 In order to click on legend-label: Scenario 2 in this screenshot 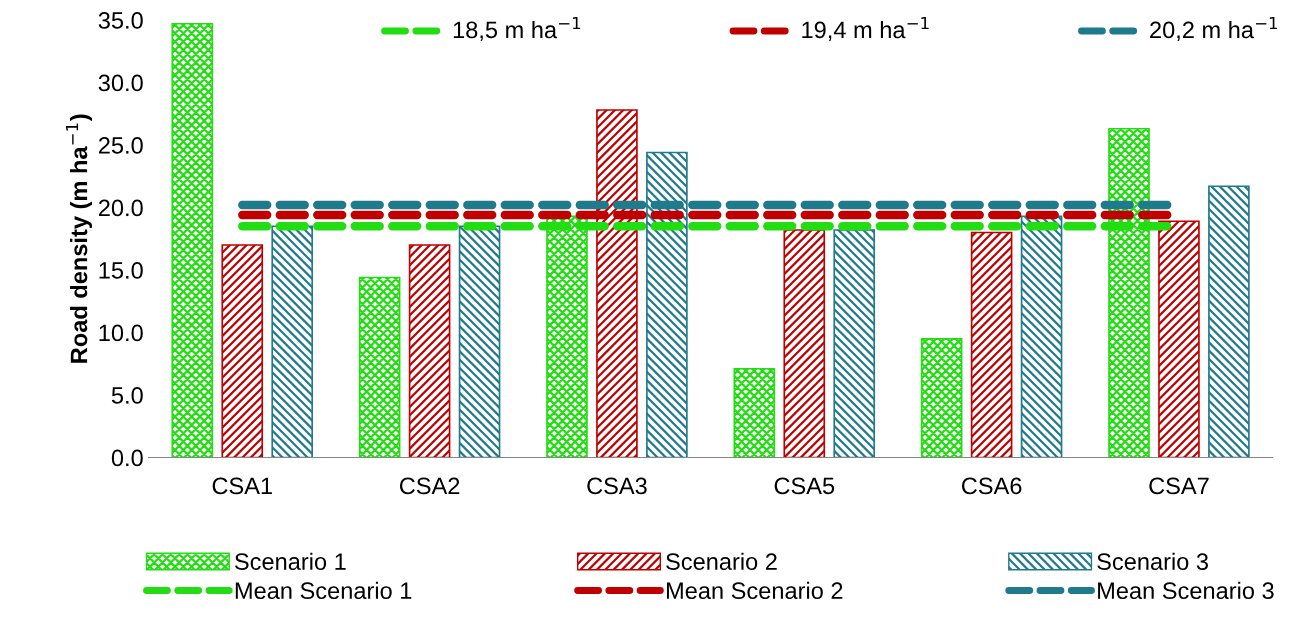, I will do `click(721, 561)`.